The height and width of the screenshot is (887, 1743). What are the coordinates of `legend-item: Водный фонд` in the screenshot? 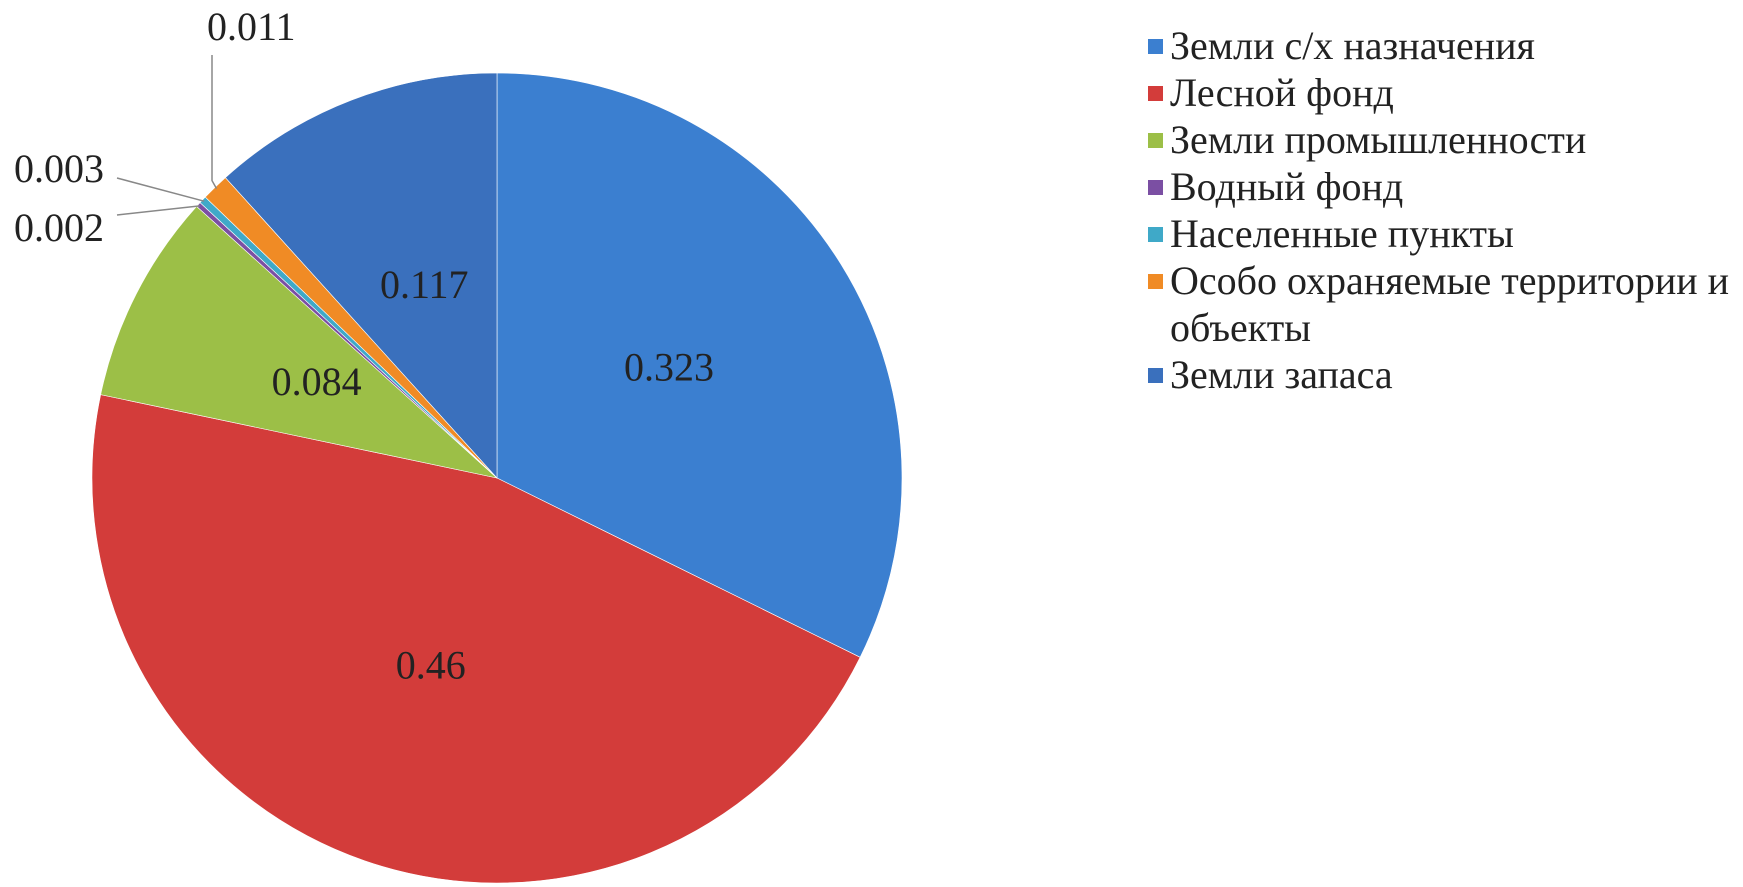 It's located at (1443, 186).